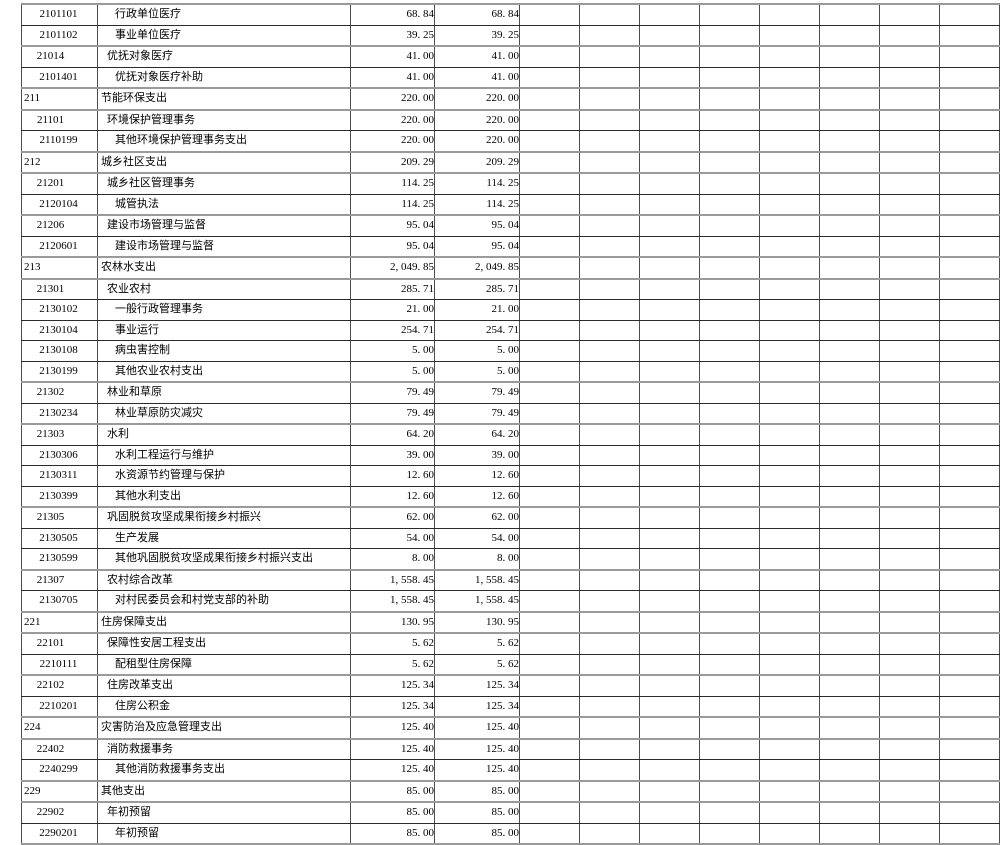 The image size is (1000, 845). What do you see at coordinates (510, 288) in the screenshot?
I see `table-row: 21301 农业农村 285. 71 285. 71` at bounding box center [510, 288].